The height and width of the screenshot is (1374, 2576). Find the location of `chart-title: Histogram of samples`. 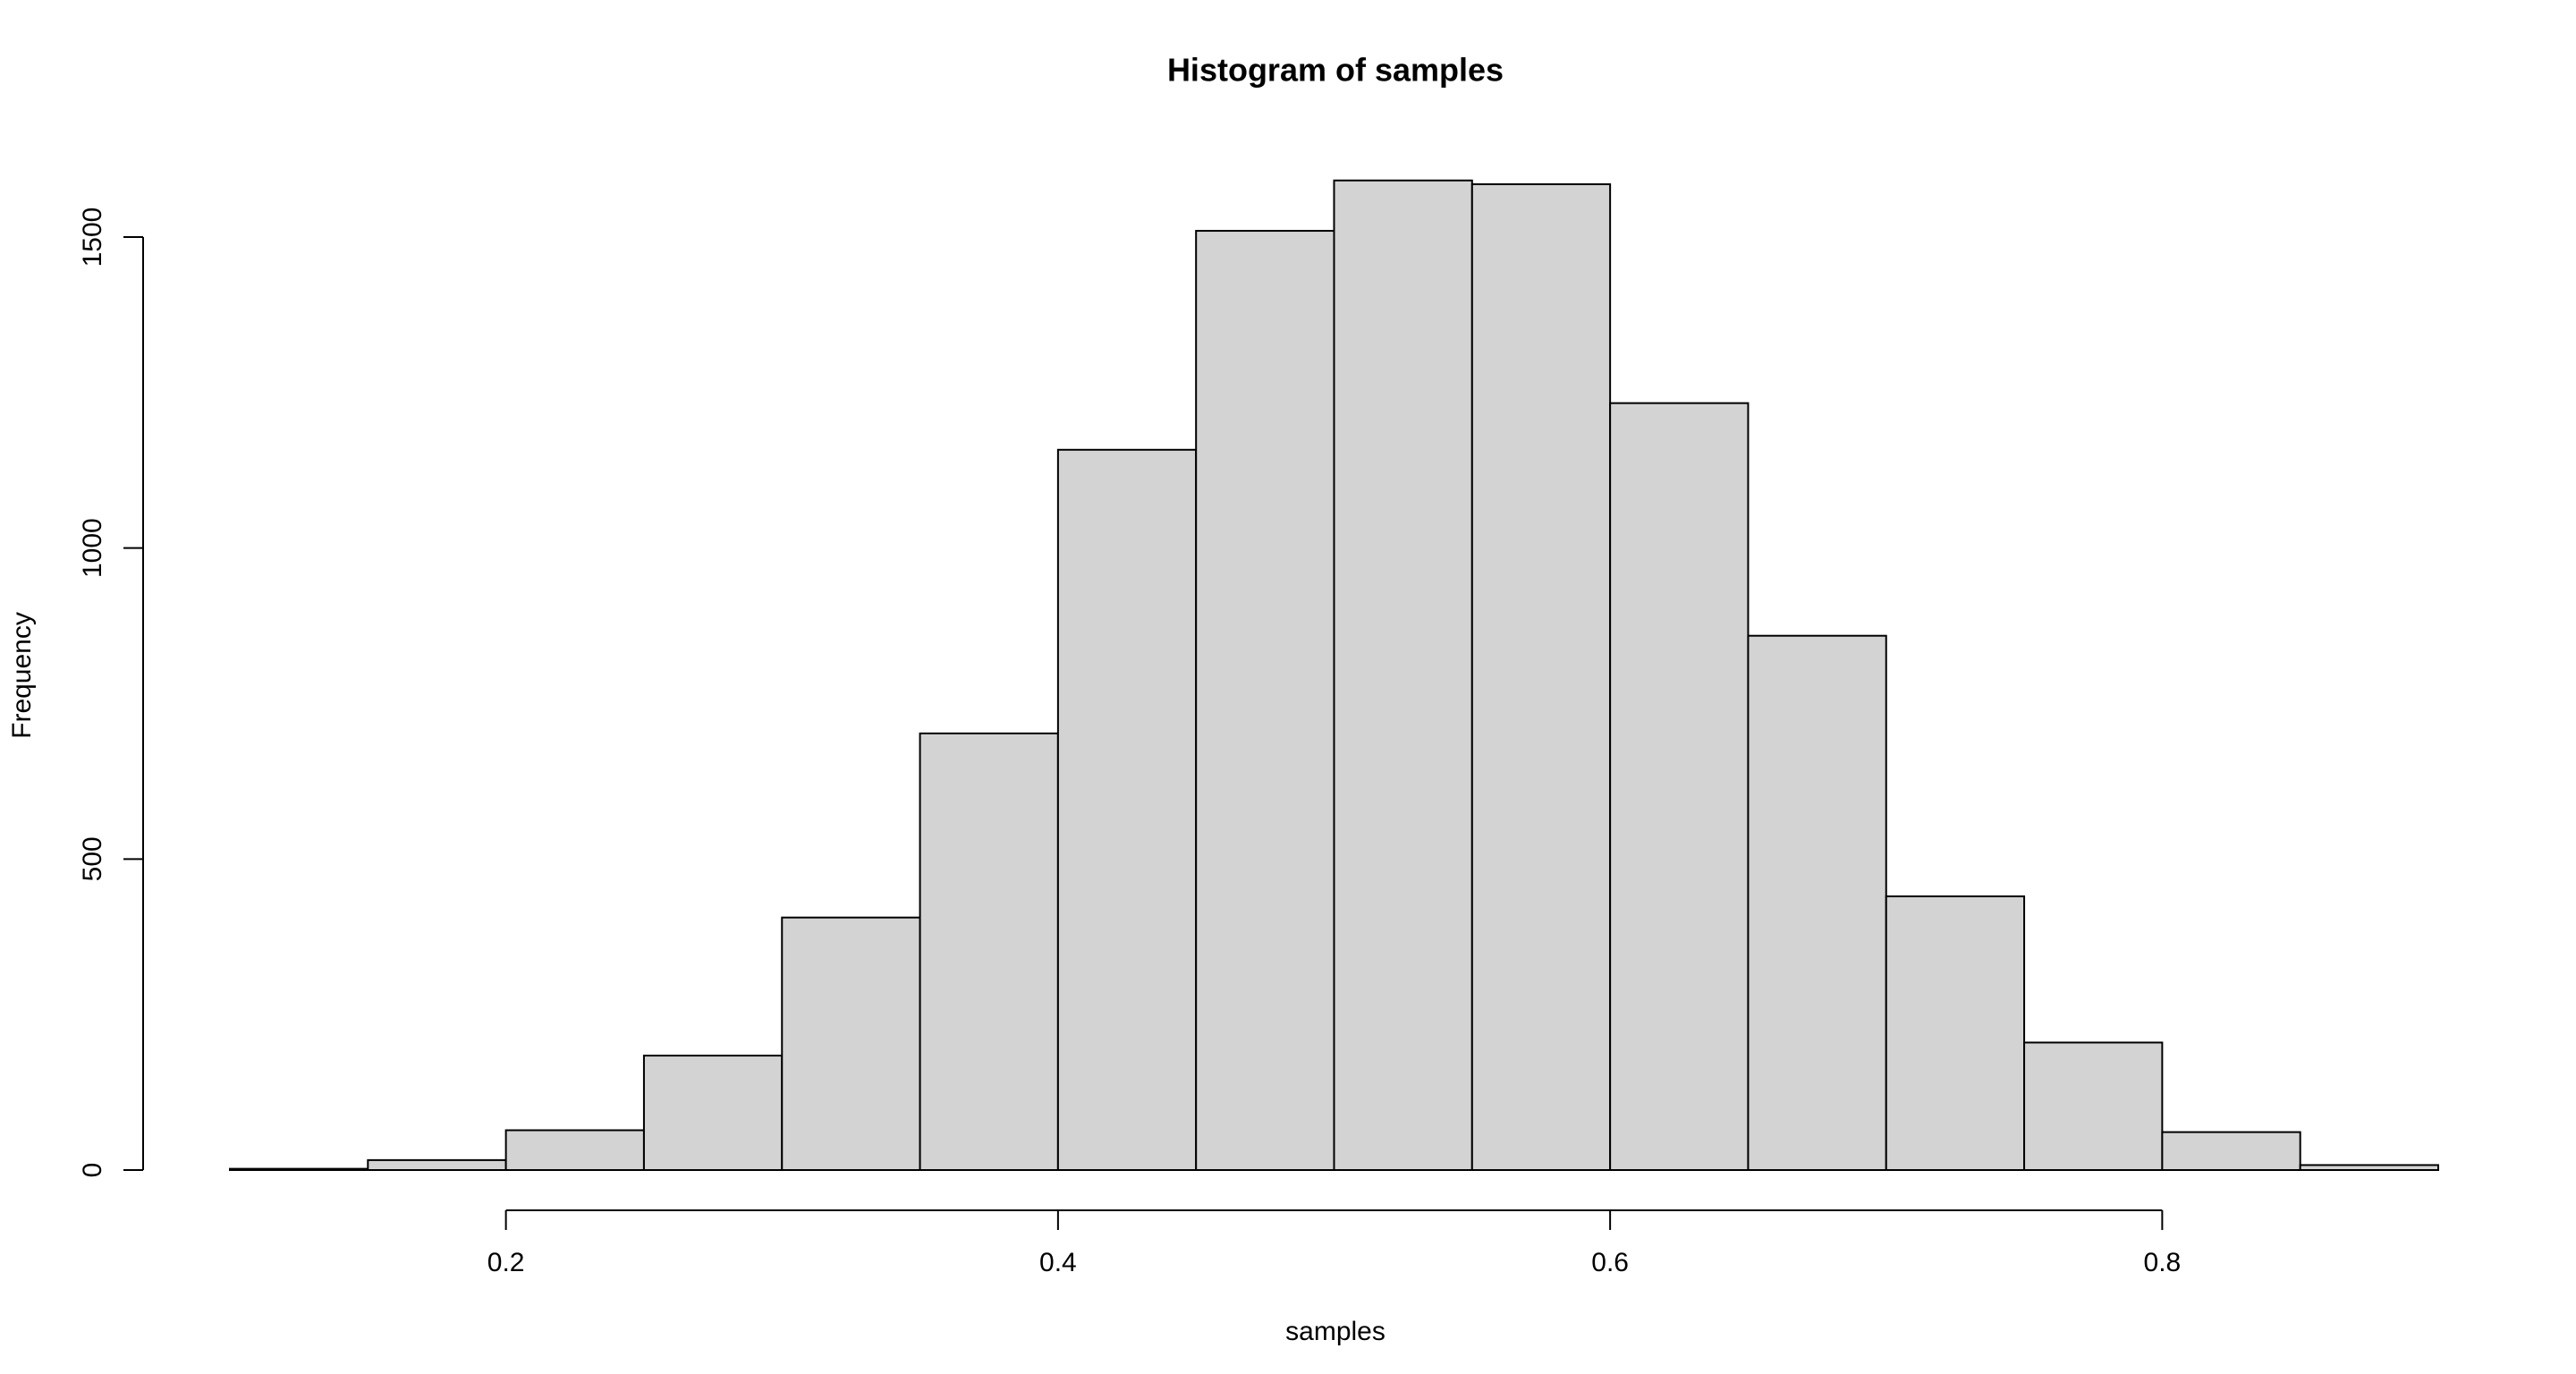

chart-title: Histogram of samples is located at coordinates (1335, 70).